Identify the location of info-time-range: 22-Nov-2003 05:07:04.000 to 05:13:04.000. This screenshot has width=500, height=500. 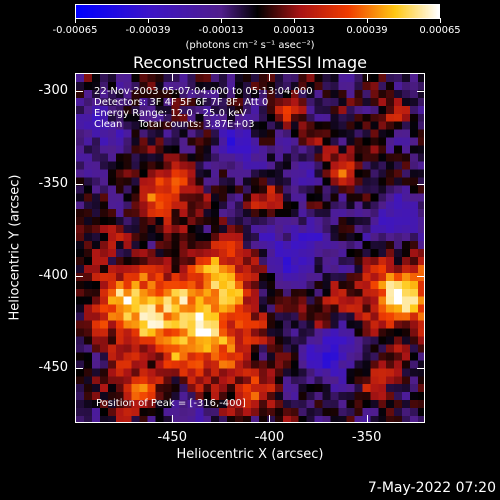
(203, 91).